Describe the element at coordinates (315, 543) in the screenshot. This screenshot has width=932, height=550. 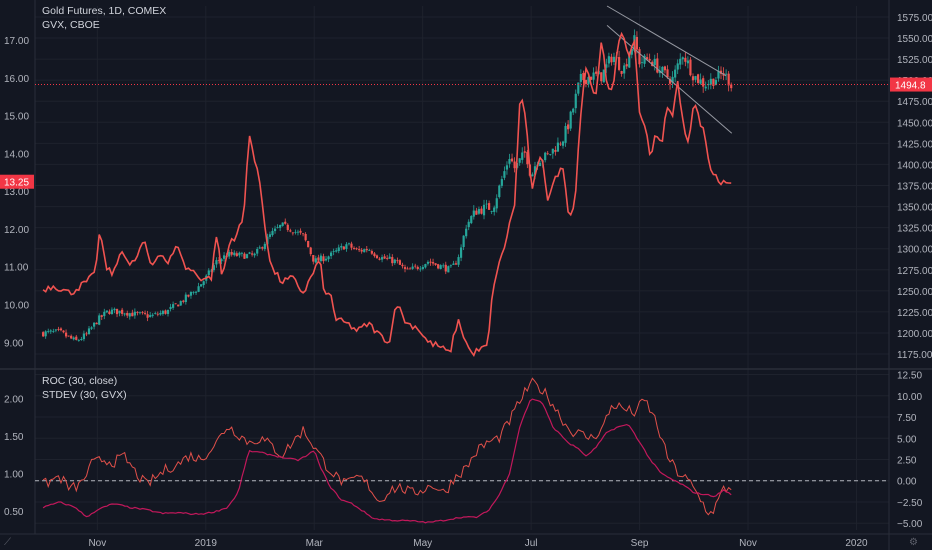
I see `time-axis-label-mar: Mar` at that location.